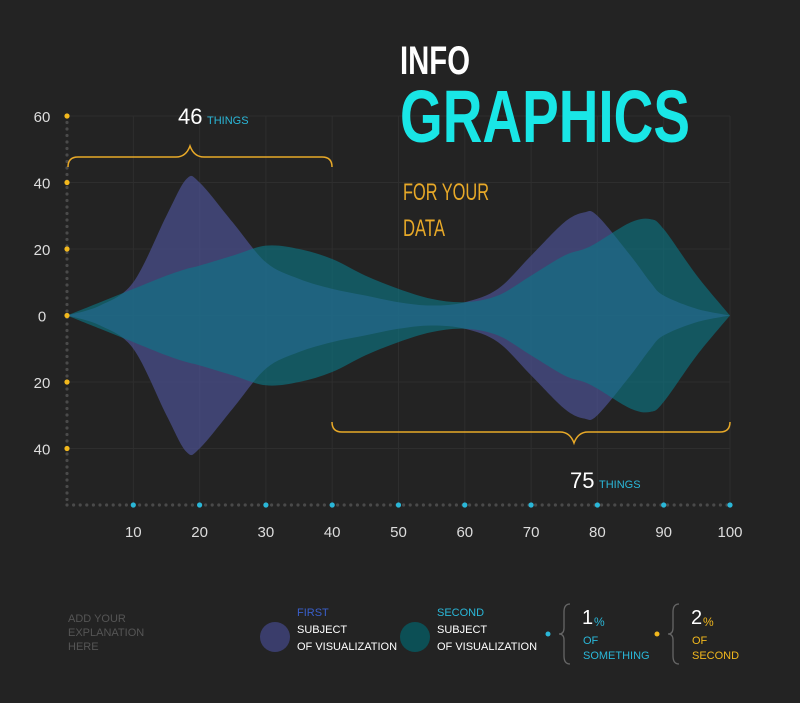  Describe the element at coordinates (322, 630) in the screenshot. I see `legend-description: SUBJECT` at that location.